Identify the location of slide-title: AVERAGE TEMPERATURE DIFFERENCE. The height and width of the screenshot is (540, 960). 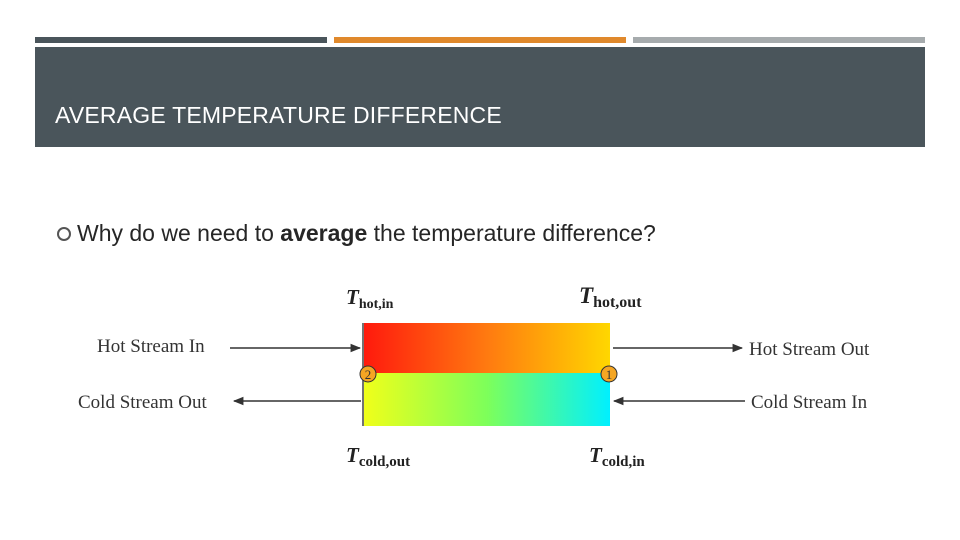
(278, 115).